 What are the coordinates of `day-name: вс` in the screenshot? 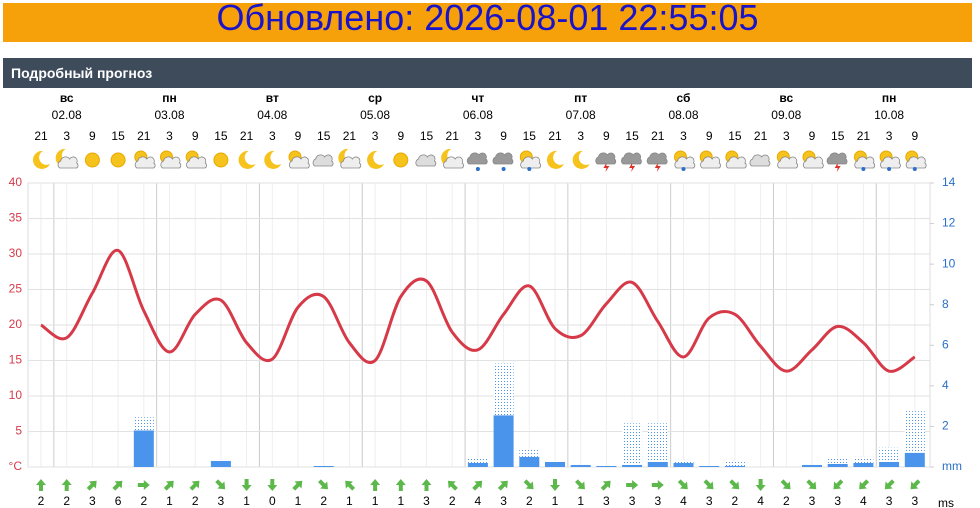 It's located at (67, 98).